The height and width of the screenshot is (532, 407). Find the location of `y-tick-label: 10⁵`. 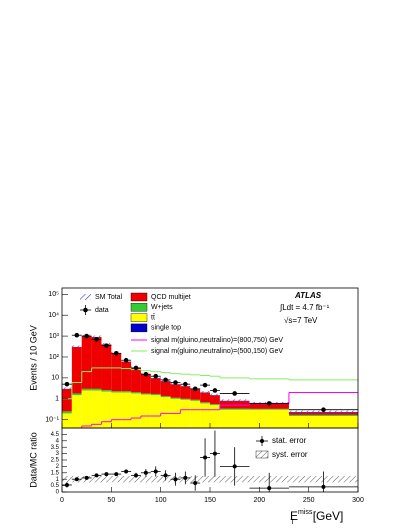

y-tick-label: 10⁵ is located at coordinates (53, 294).